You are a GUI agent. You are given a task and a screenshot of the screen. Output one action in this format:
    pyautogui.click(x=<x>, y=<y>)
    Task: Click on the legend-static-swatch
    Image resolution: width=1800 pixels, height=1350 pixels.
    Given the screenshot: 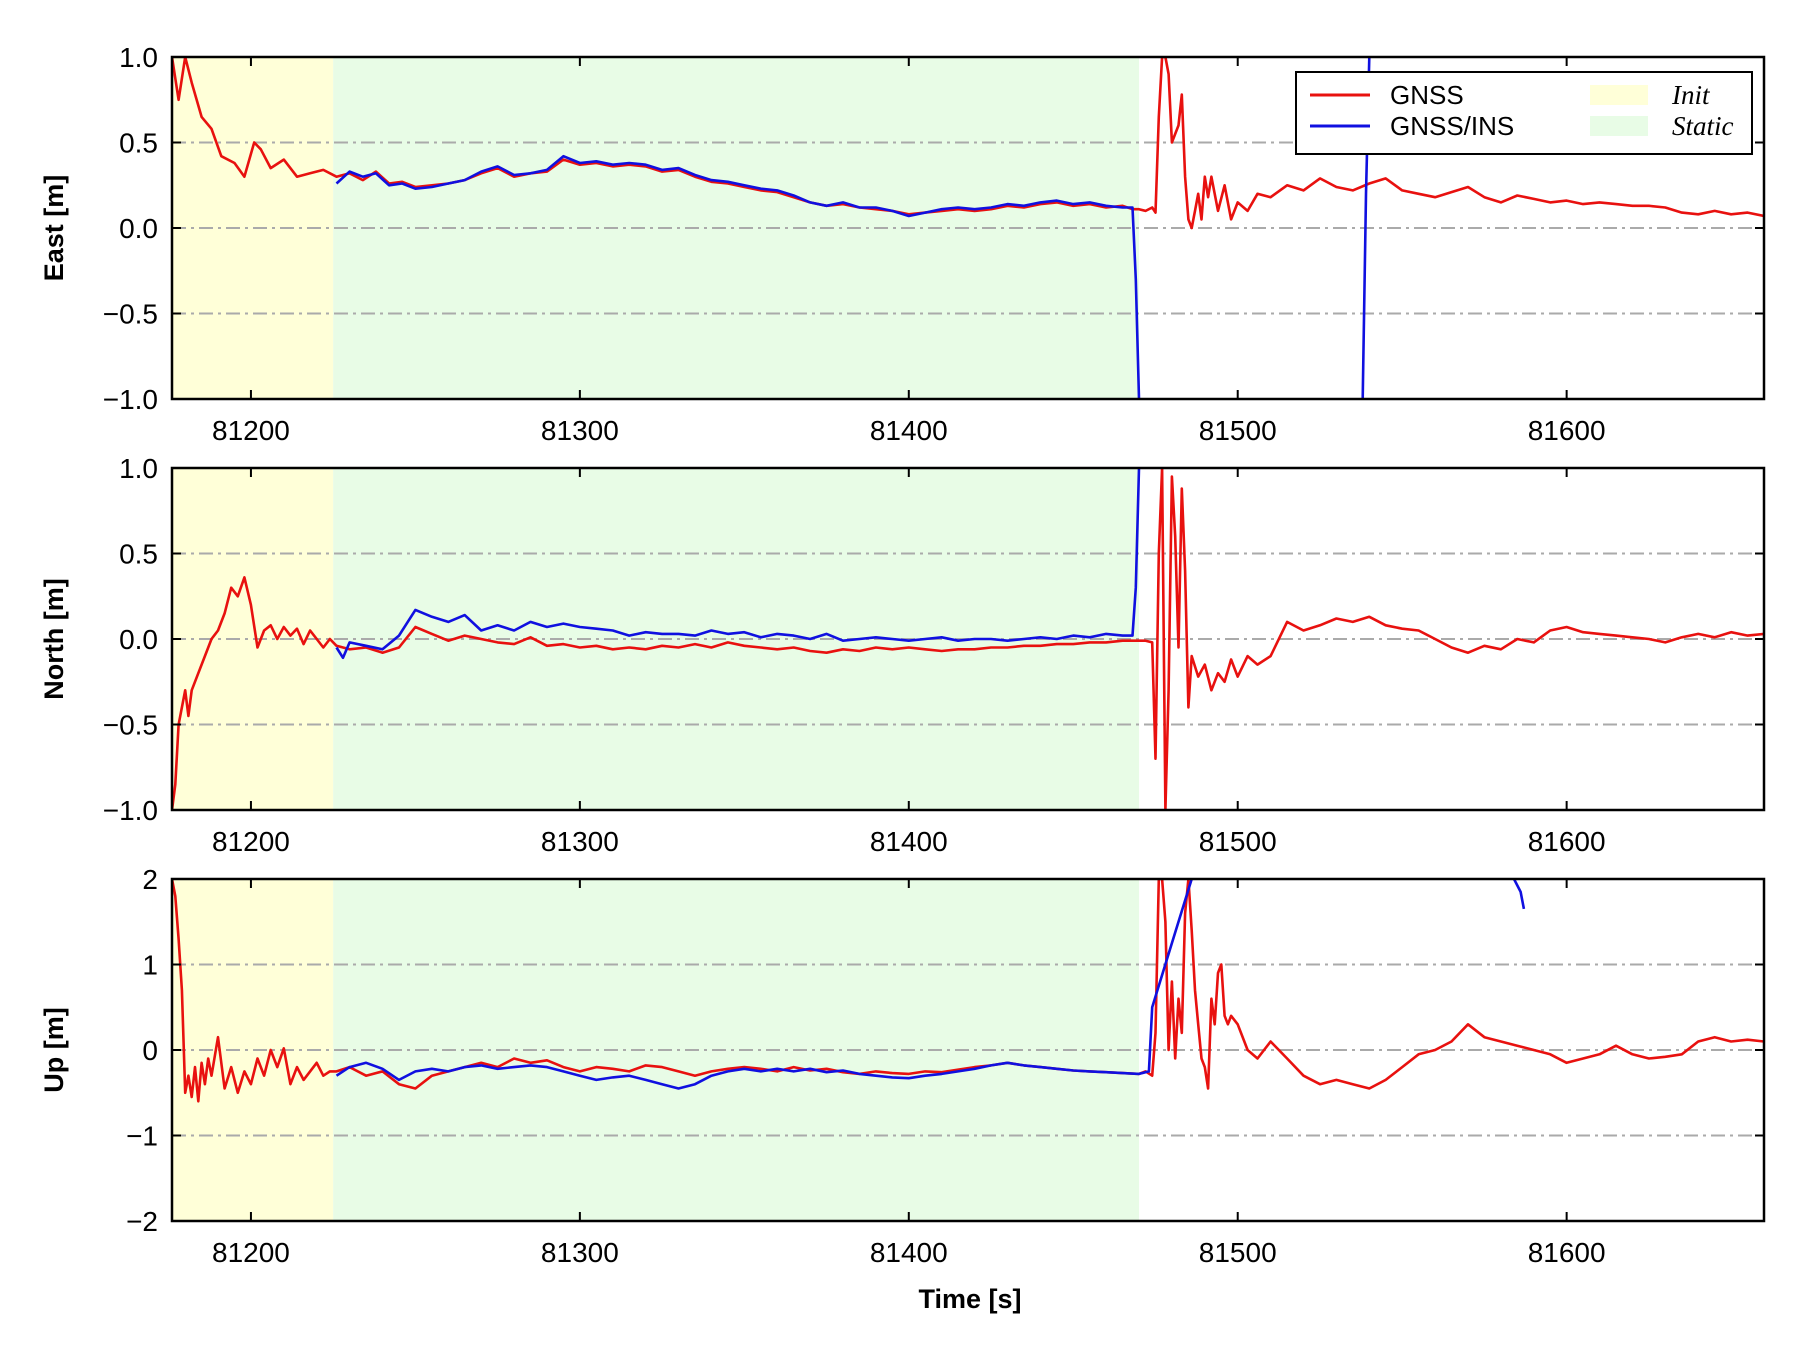 What is the action you would take?
    pyautogui.click(x=1619, y=126)
    